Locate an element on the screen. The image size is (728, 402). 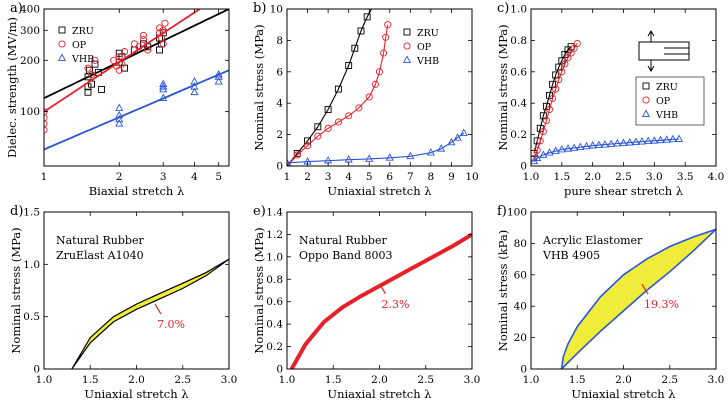
y-axis-label: Dielec. strength (MV/m) is located at coordinates (12, 87).